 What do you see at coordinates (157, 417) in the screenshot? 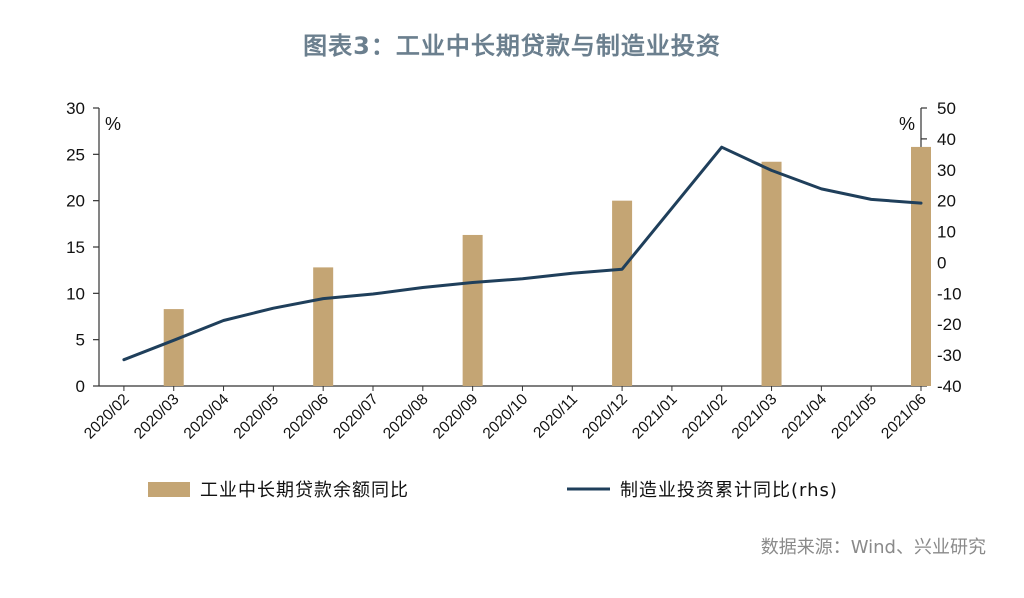
I see `x-tick-label: 2020/03` at bounding box center [157, 417].